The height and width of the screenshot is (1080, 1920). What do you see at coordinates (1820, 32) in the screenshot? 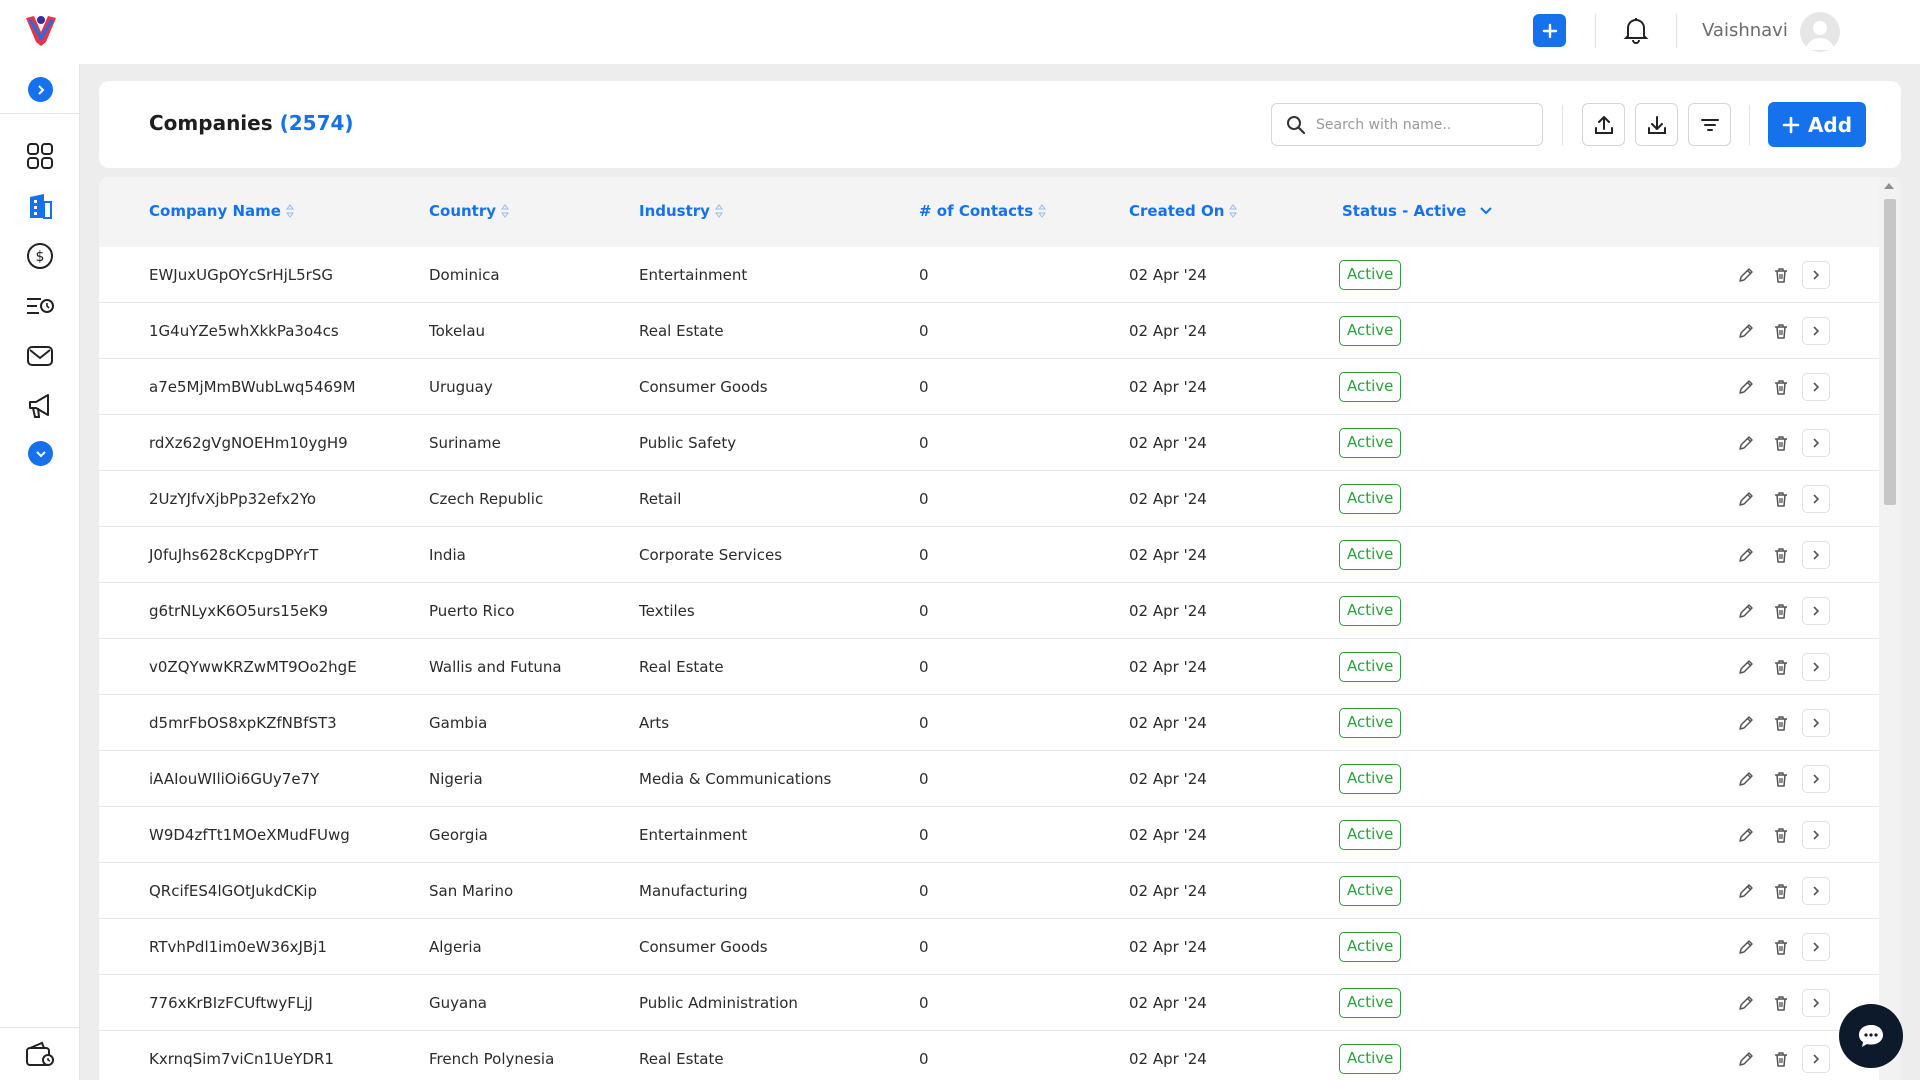
I see `avatar` at bounding box center [1820, 32].